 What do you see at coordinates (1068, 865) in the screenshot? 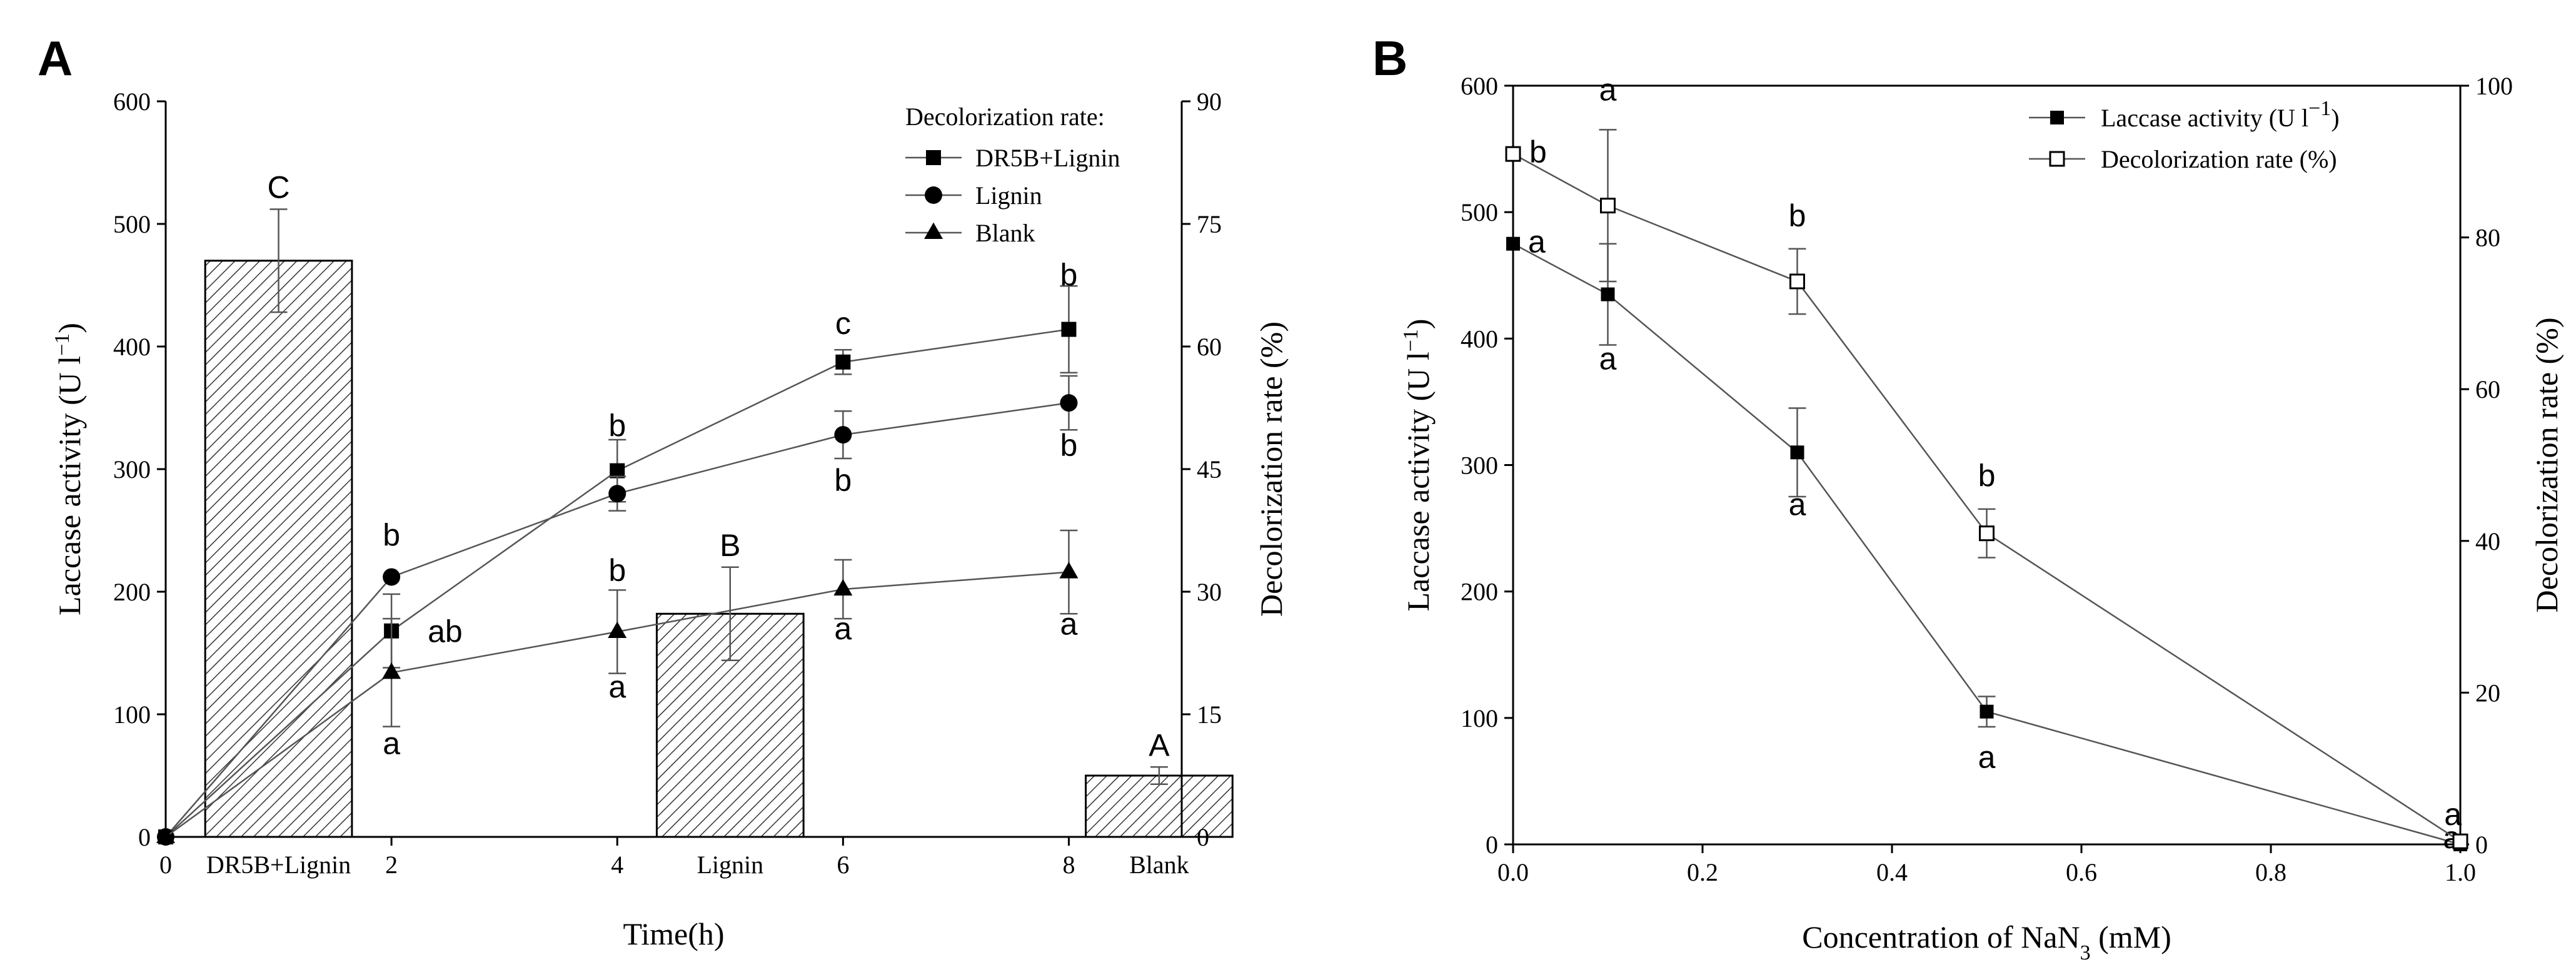
I see `x-tick-label: 8` at bounding box center [1068, 865].